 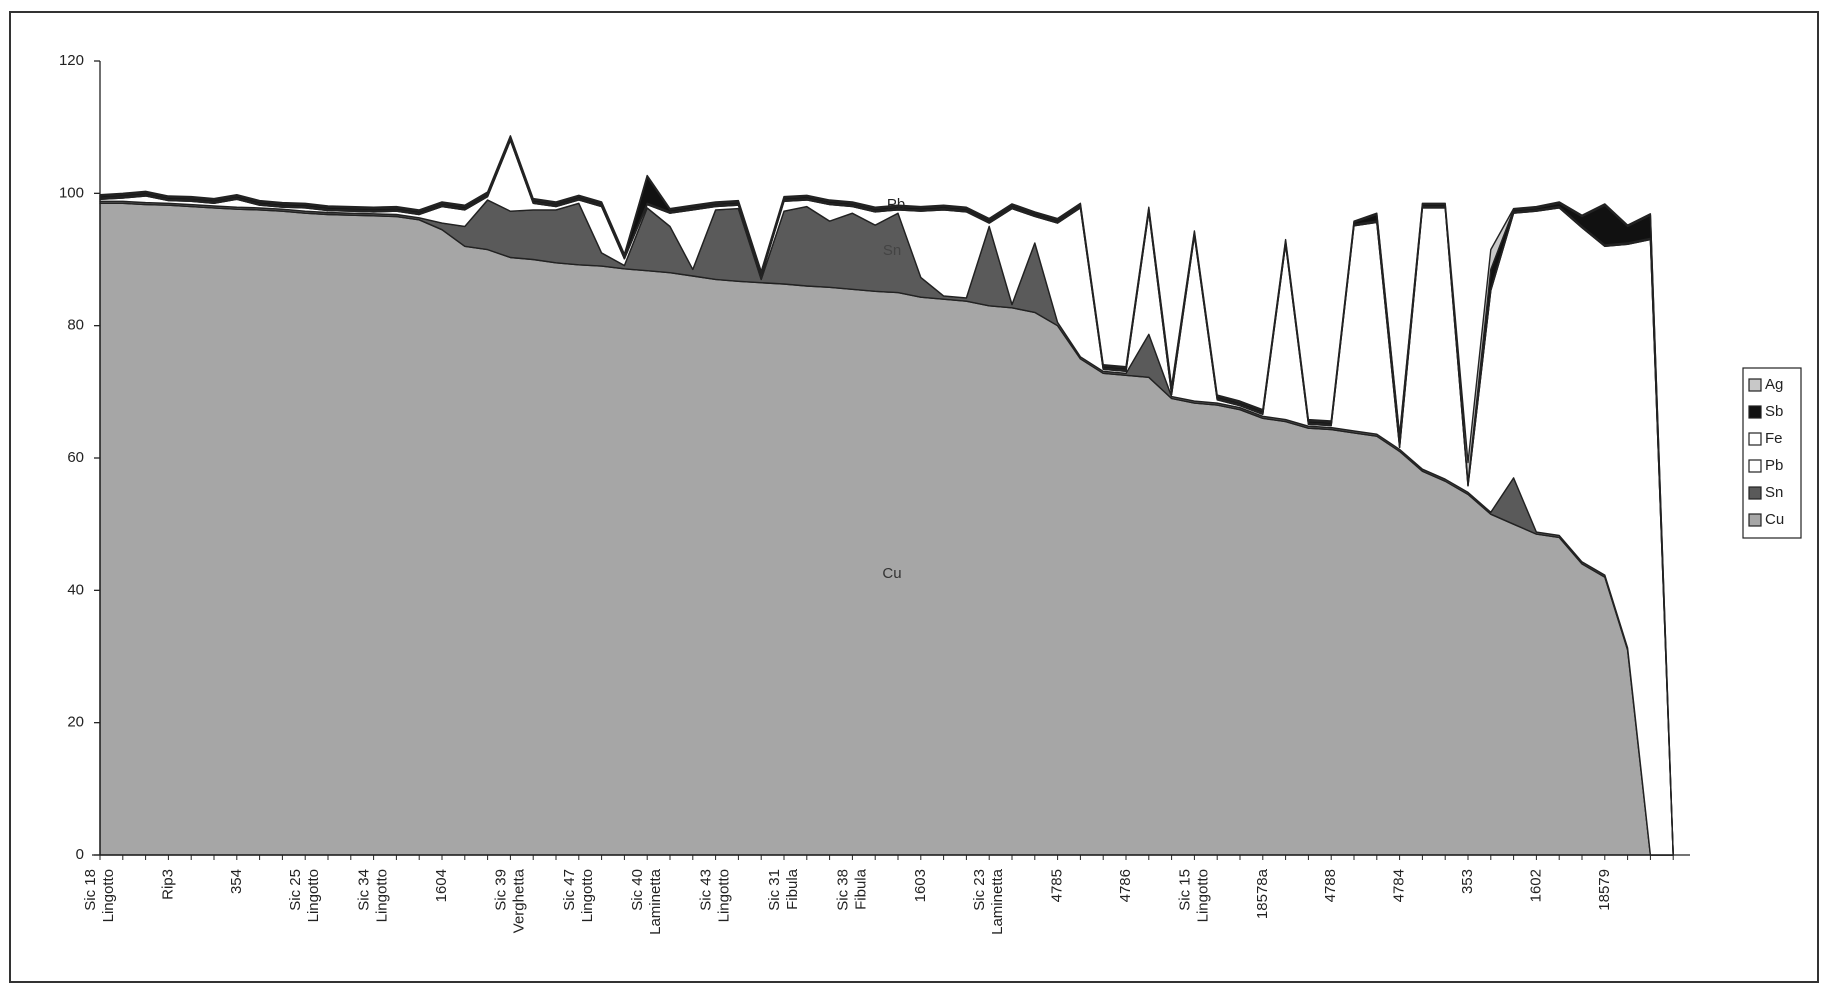 What do you see at coordinates (1774, 519) in the screenshot?
I see `legend-label: Cu` at bounding box center [1774, 519].